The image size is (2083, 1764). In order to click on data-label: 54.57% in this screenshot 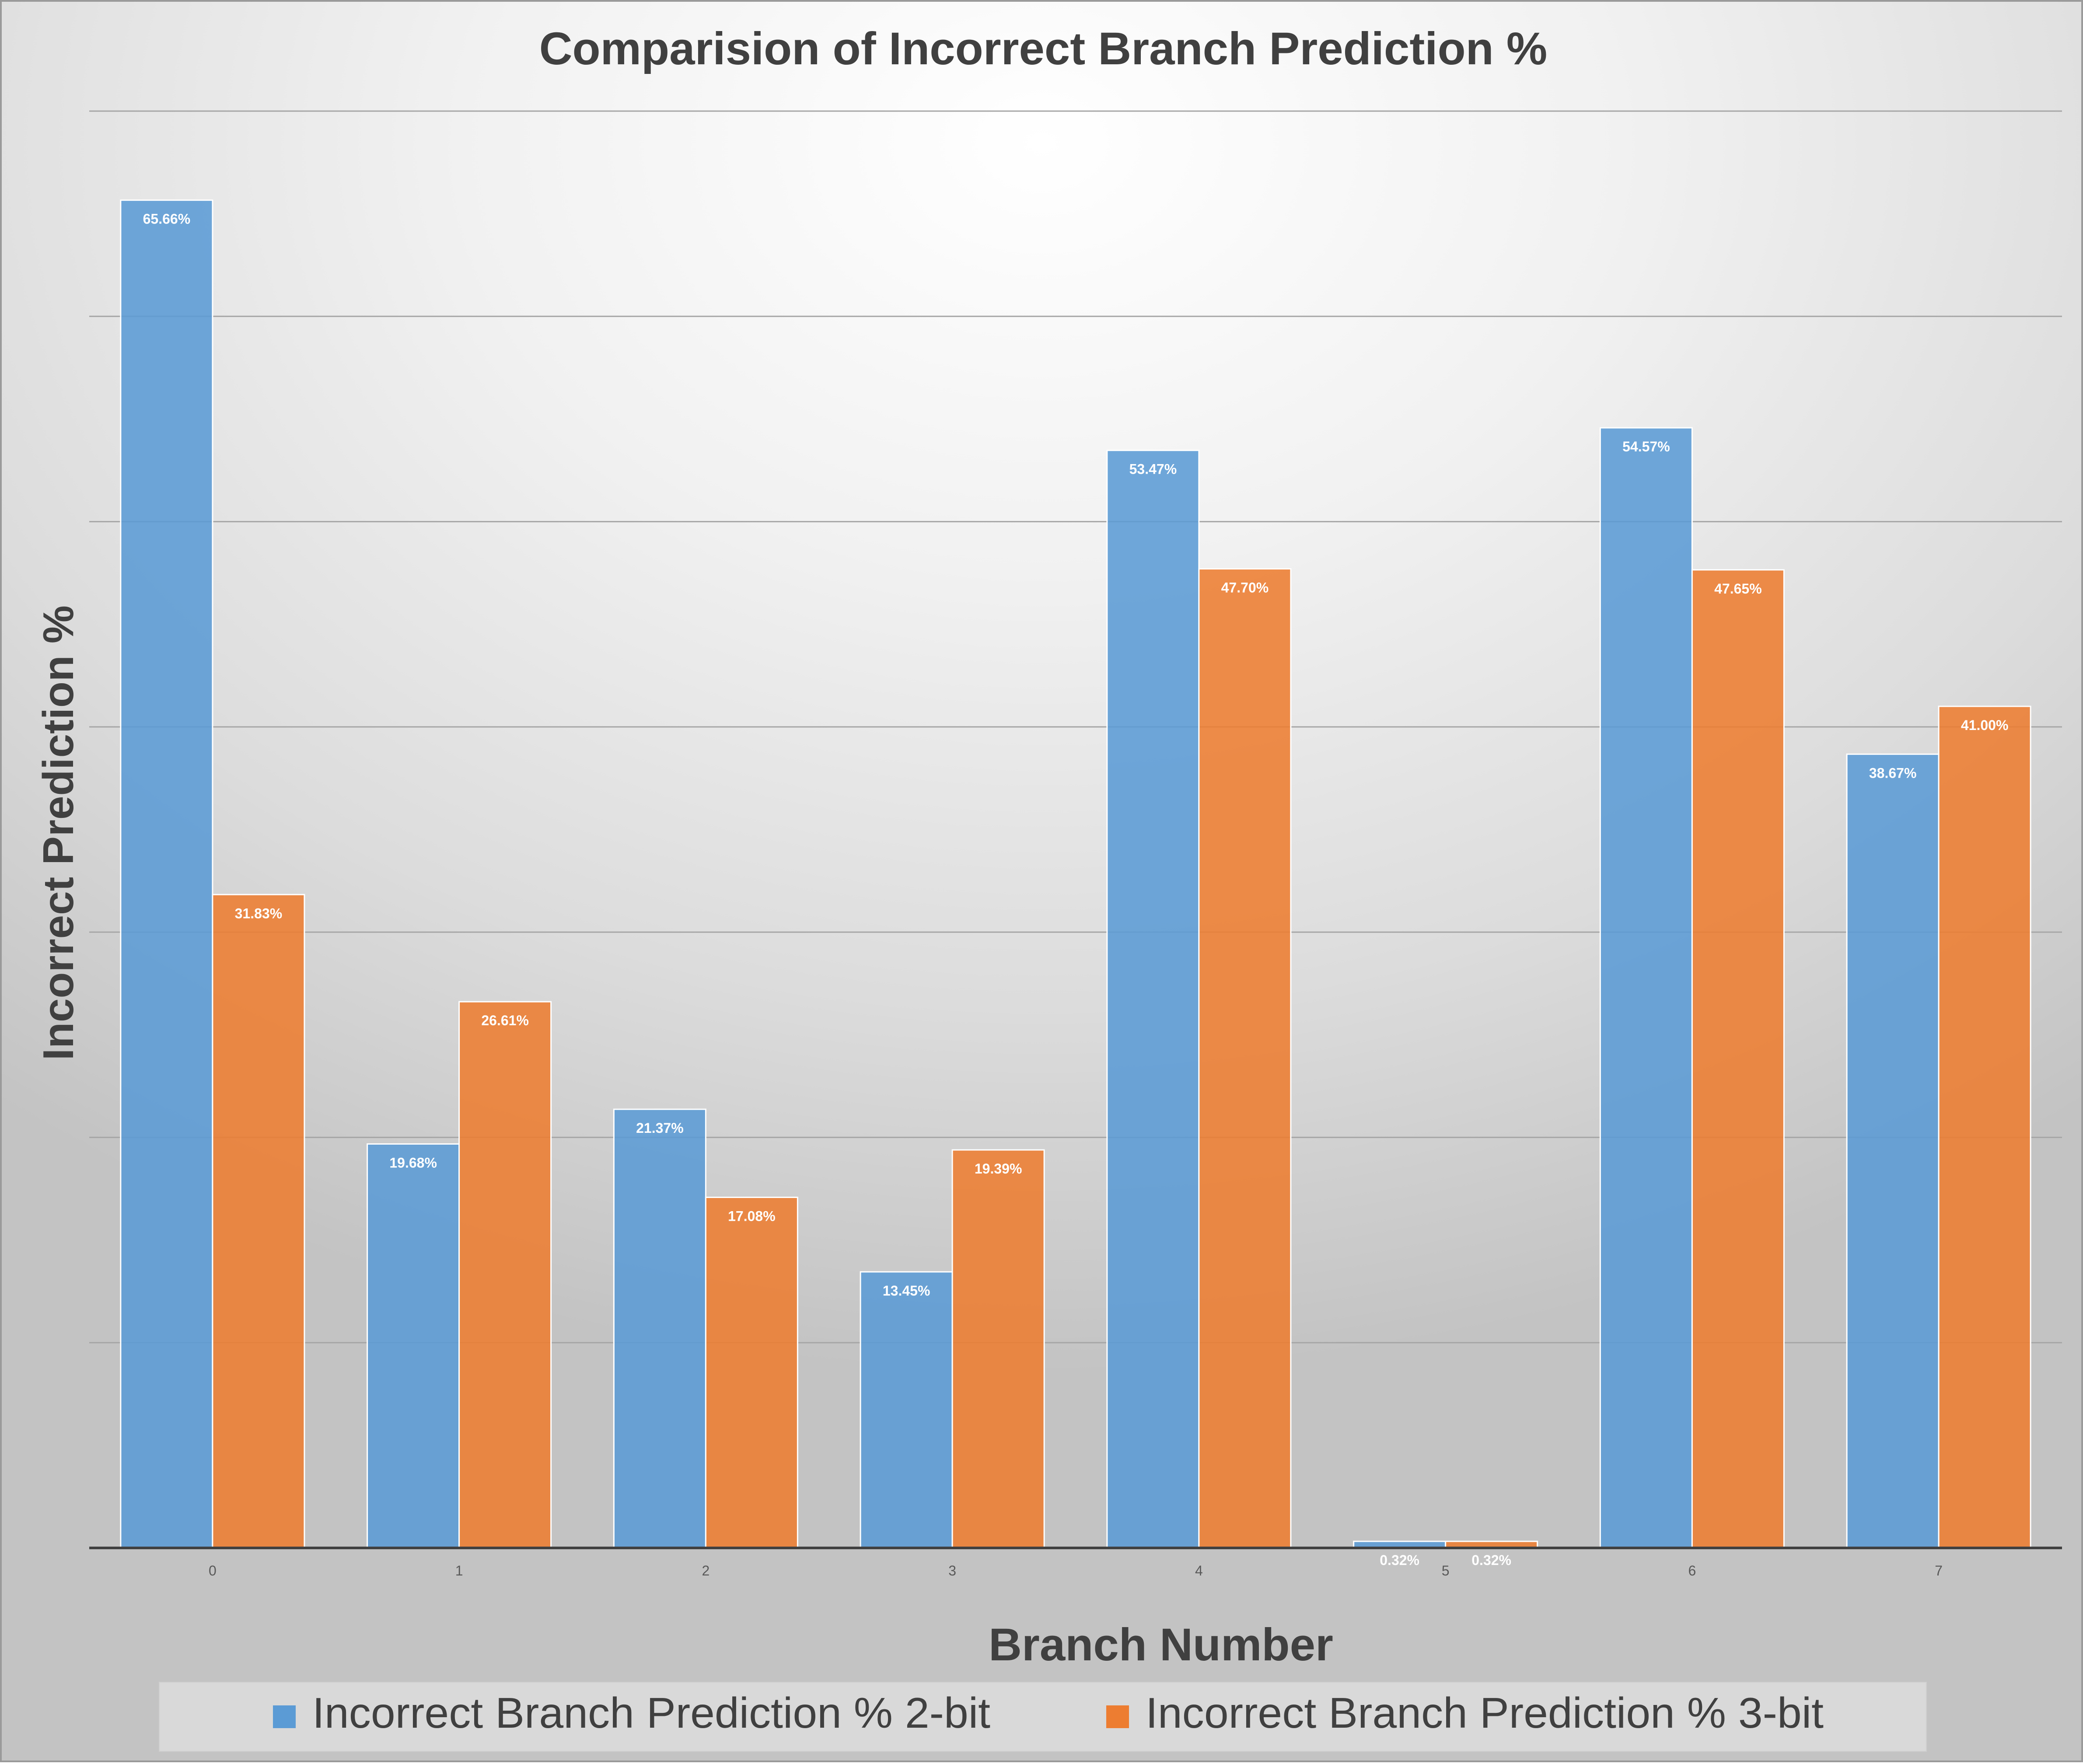, I will do `click(1646, 447)`.